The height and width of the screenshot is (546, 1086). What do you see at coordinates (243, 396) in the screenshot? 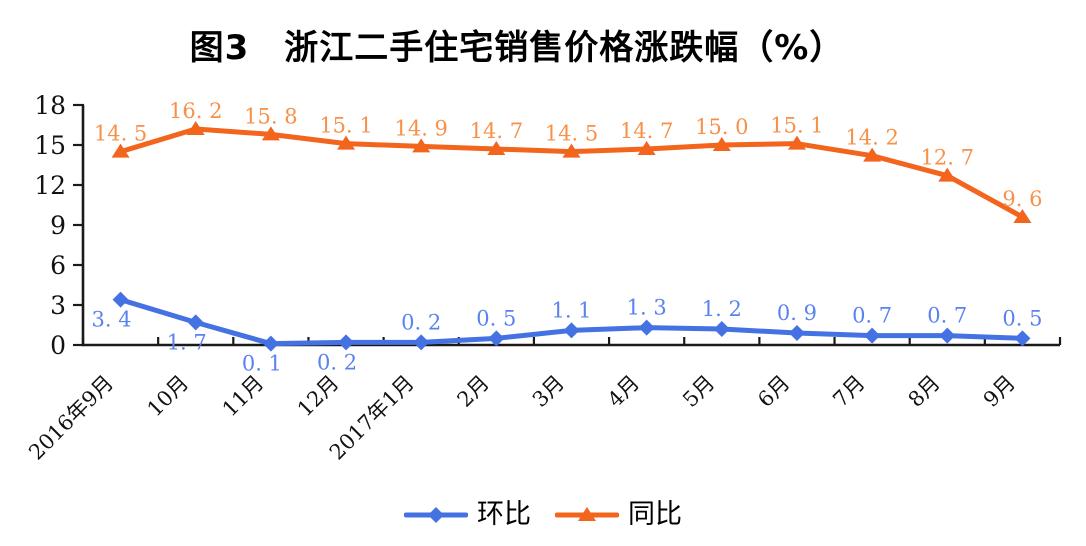
I see `svg-text: 11月` at bounding box center [243, 396].